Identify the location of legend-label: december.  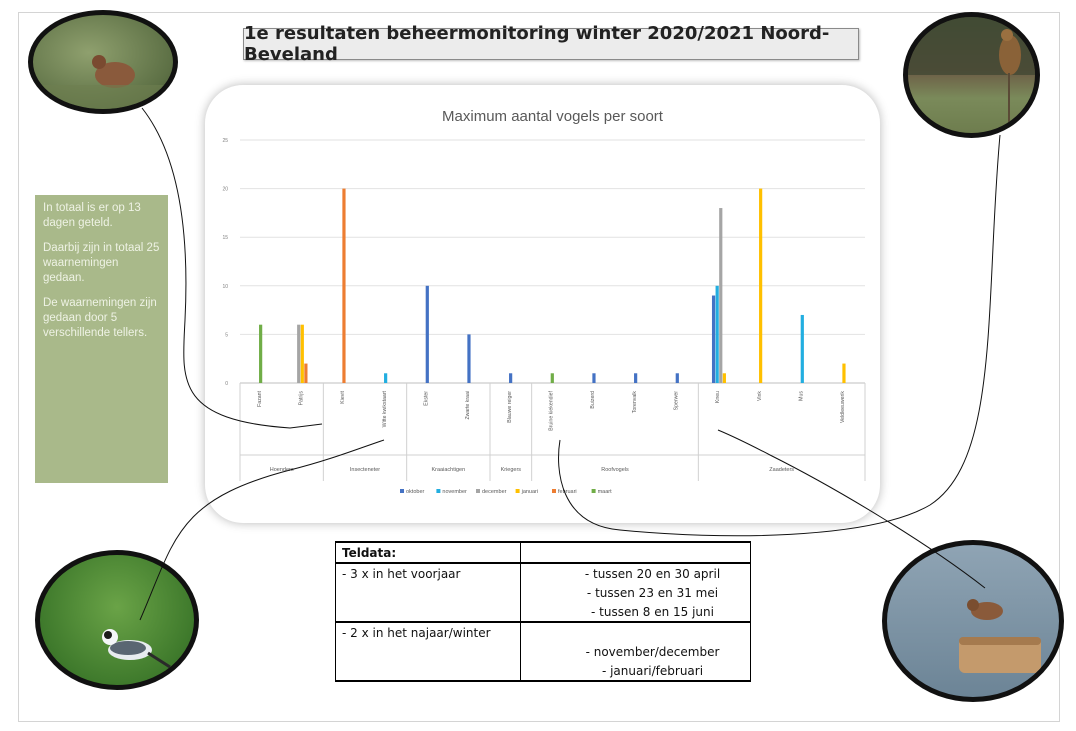
(494, 492).